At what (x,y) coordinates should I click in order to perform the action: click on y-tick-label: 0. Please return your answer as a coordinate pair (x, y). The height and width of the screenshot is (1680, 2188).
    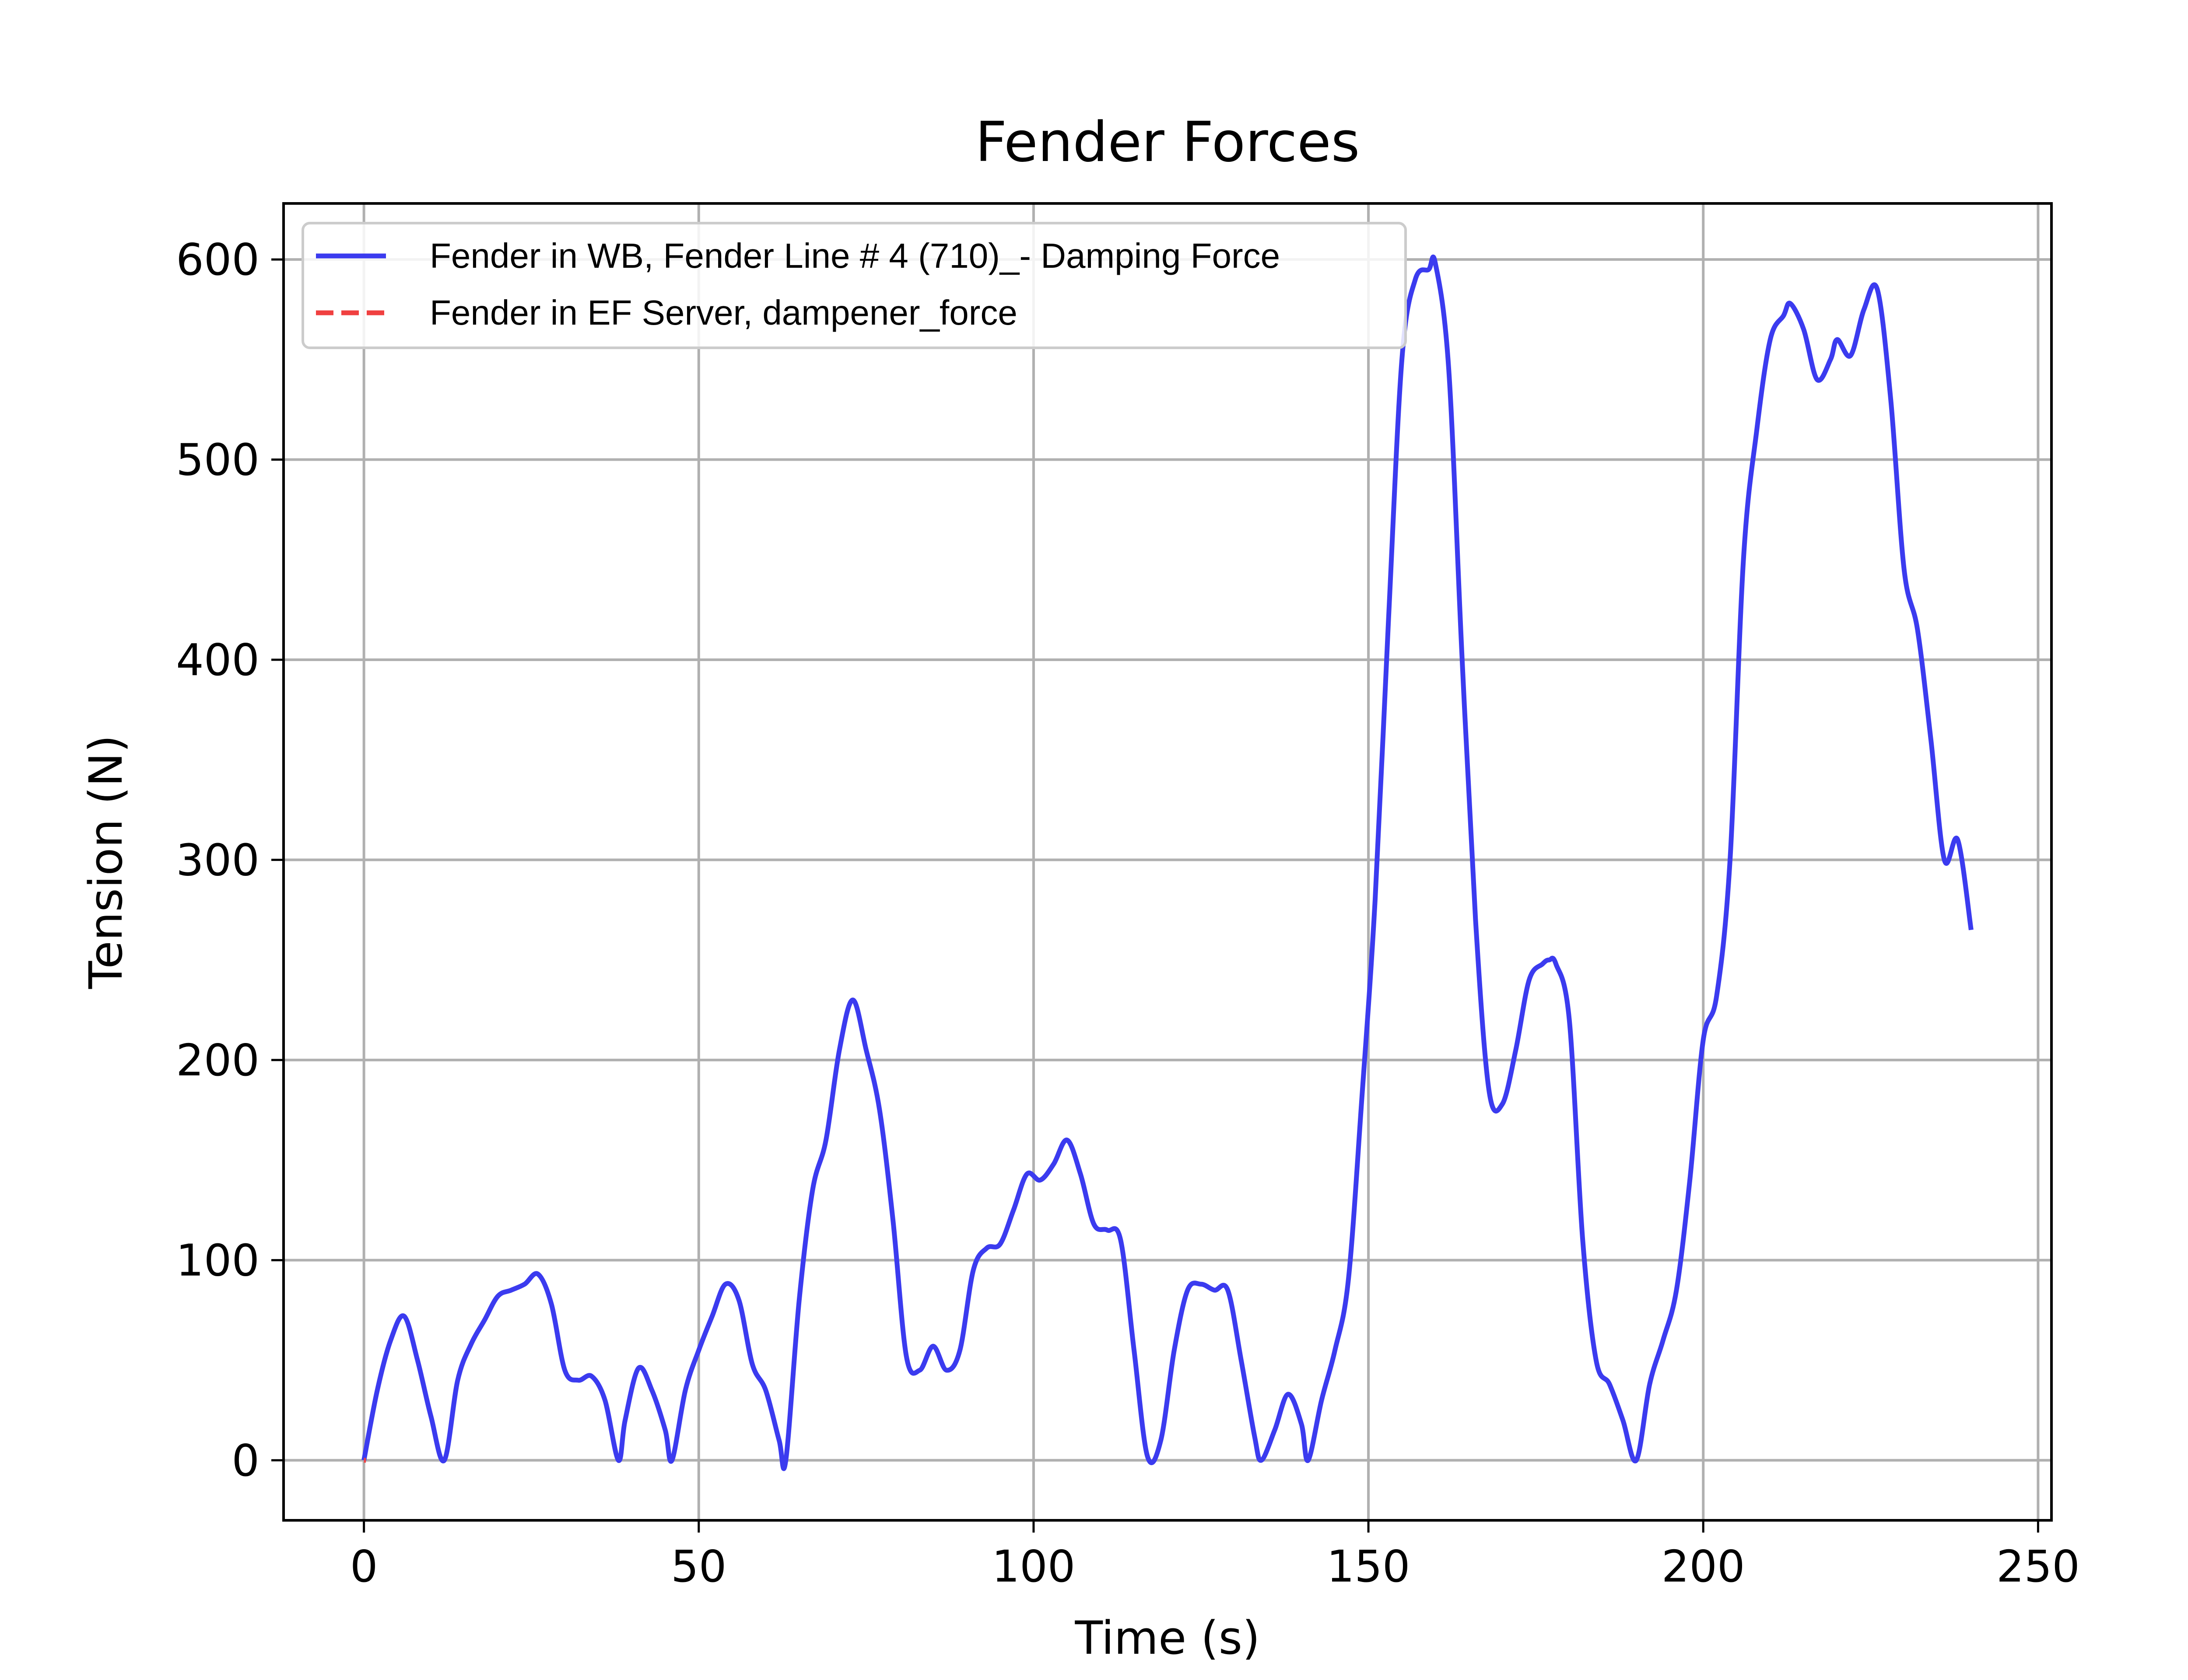
    Looking at the image, I should click on (245, 1460).